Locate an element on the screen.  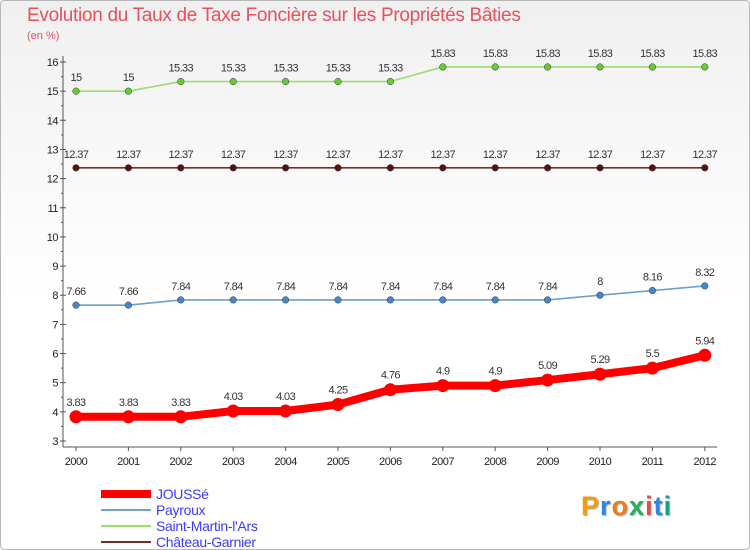
y-tick-label: 11 is located at coordinates (53, 209).